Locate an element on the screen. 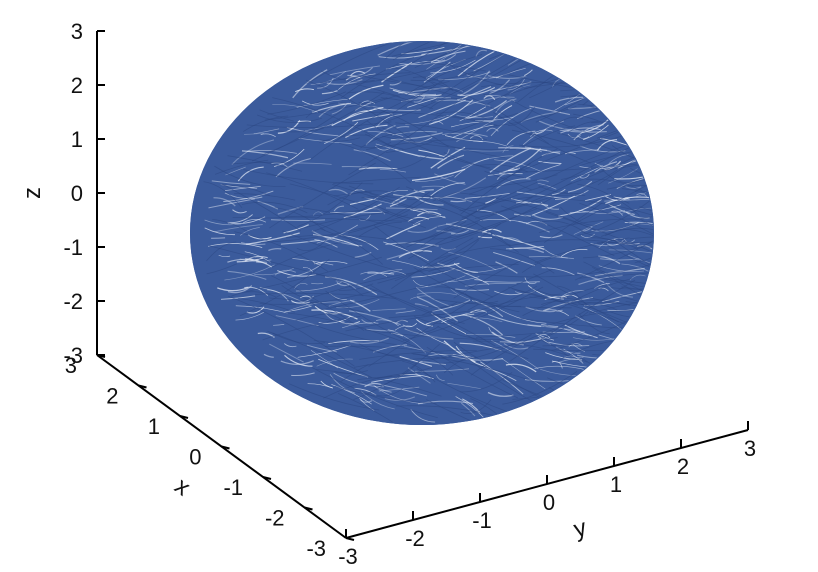 The width and height of the screenshot is (818, 572). y-tick-label: -3 is located at coordinates (348, 556).